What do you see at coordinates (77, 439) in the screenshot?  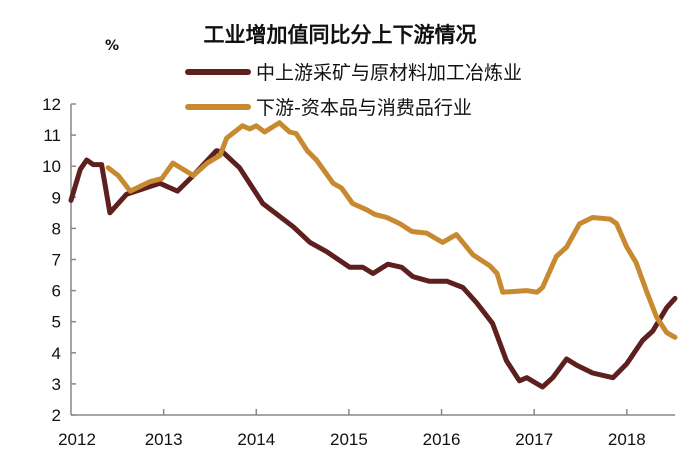 I see `x-tick-label: 2012` at bounding box center [77, 439].